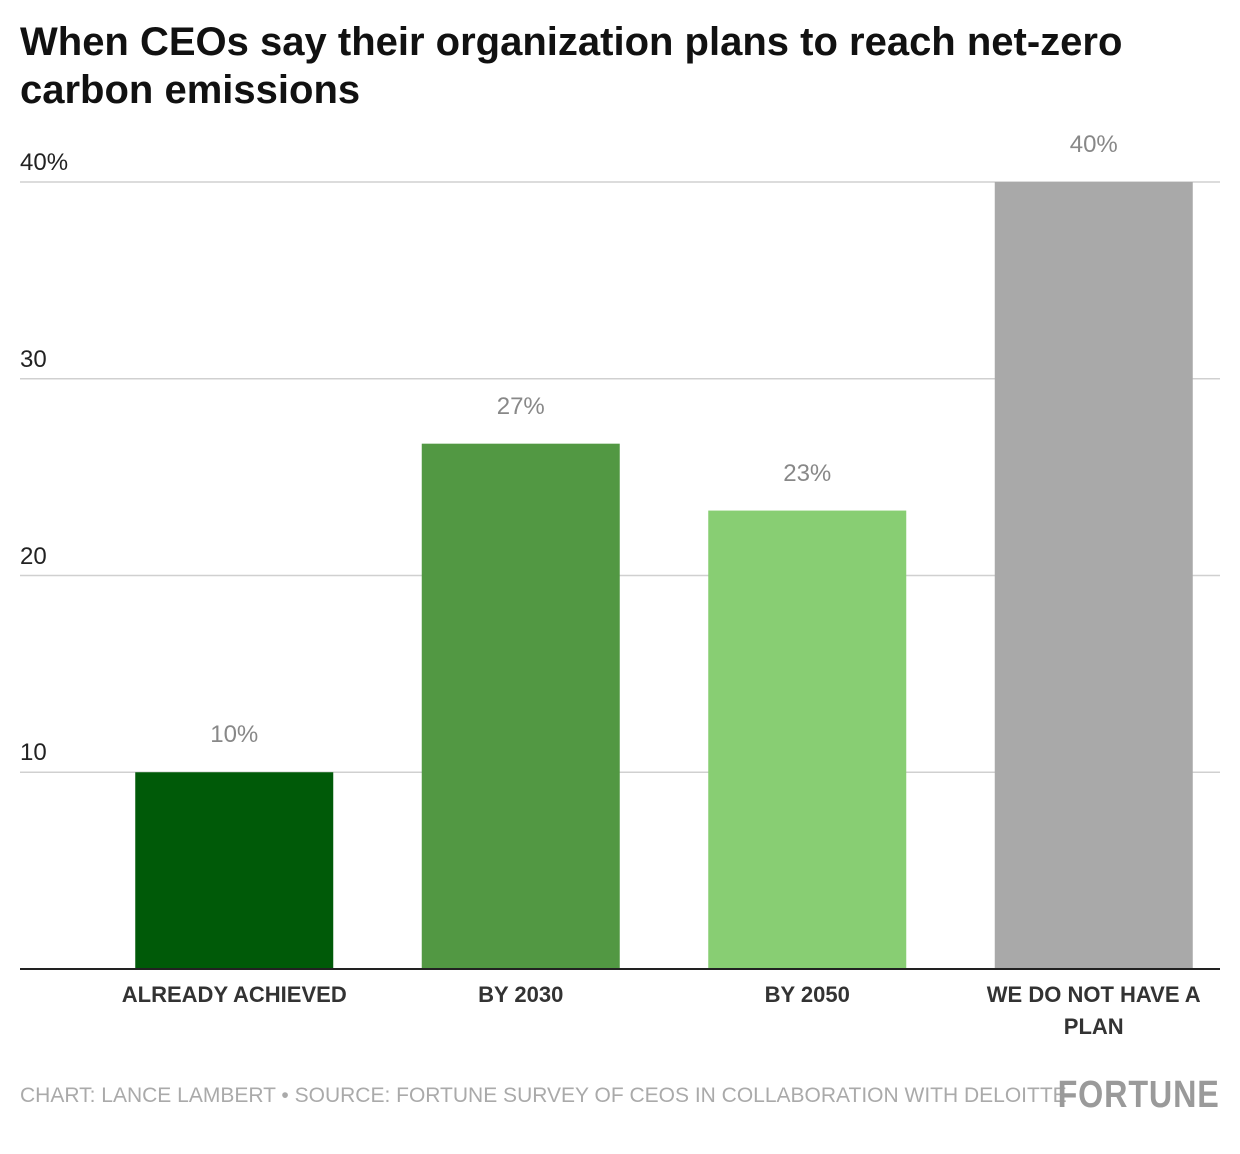  Describe the element at coordinates (1093, 1010) in the screenshot. I see `x-tick-label: WE DO NOT HAVE A PLAN` at that location.